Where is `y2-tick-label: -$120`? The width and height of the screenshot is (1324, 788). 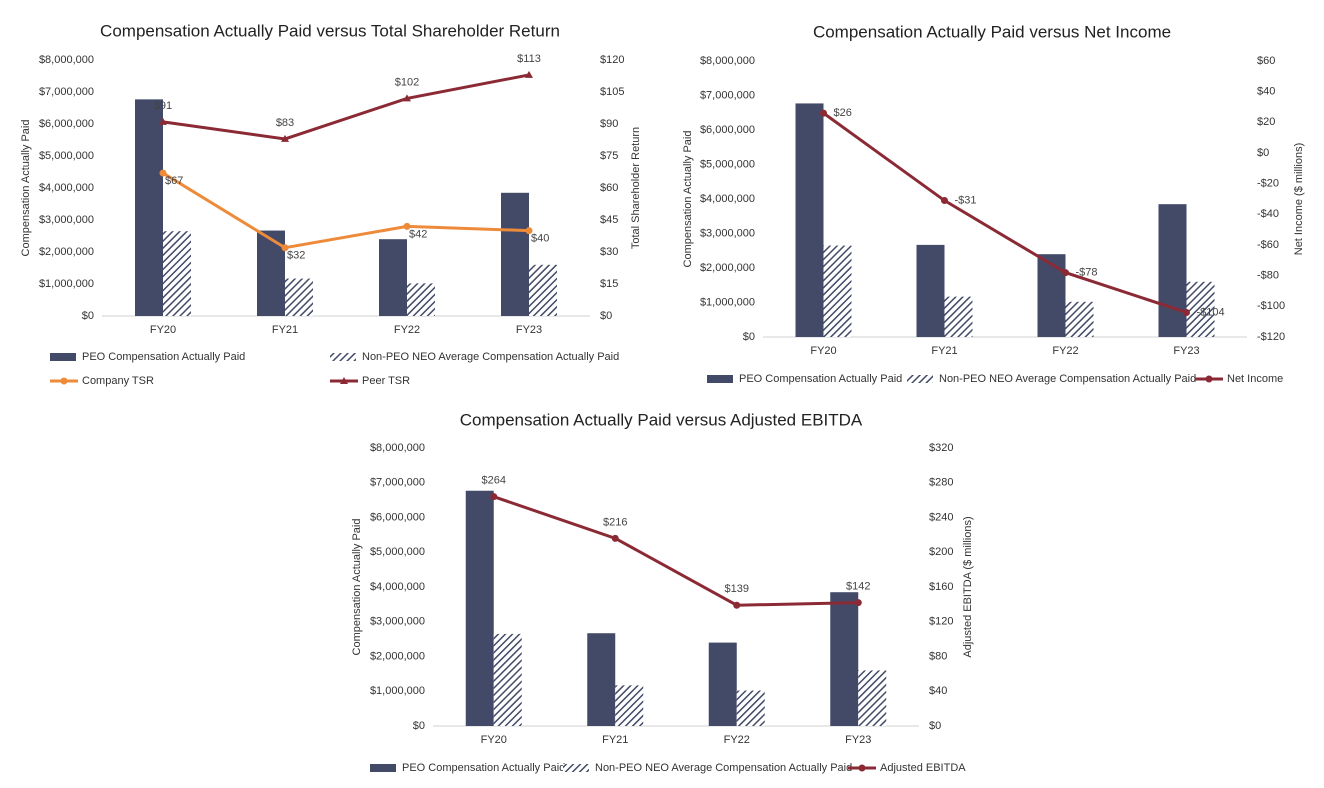 y2-tick-label: -$120 is located at coordinates (1271, 337).